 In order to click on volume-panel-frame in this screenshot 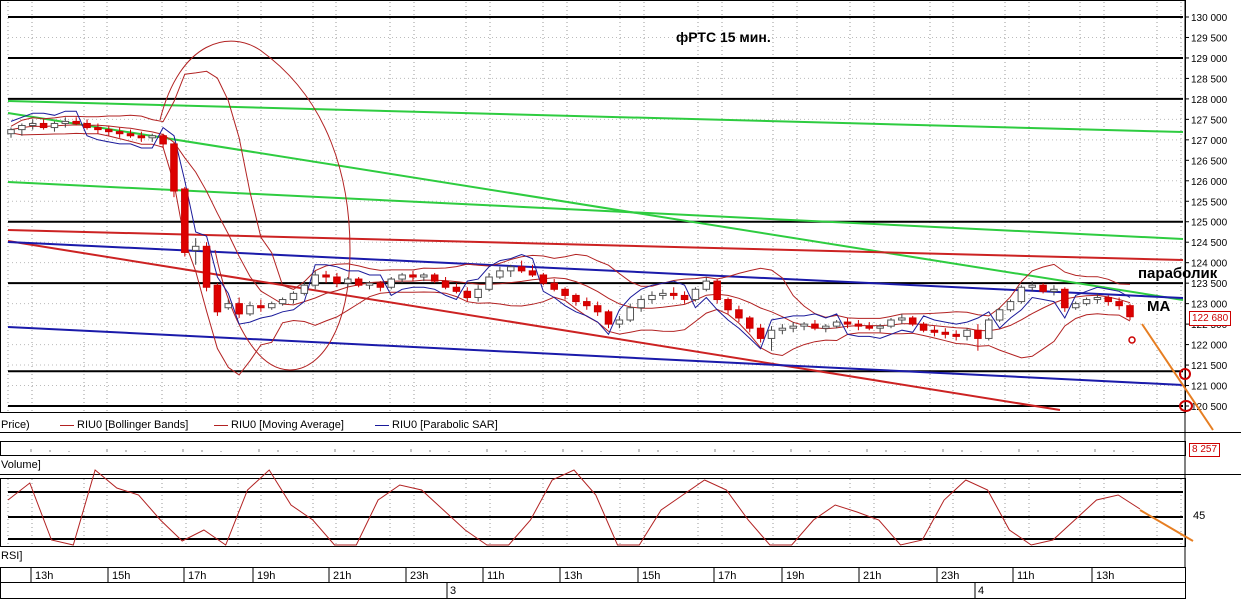, I will do `click(593, 448)`.